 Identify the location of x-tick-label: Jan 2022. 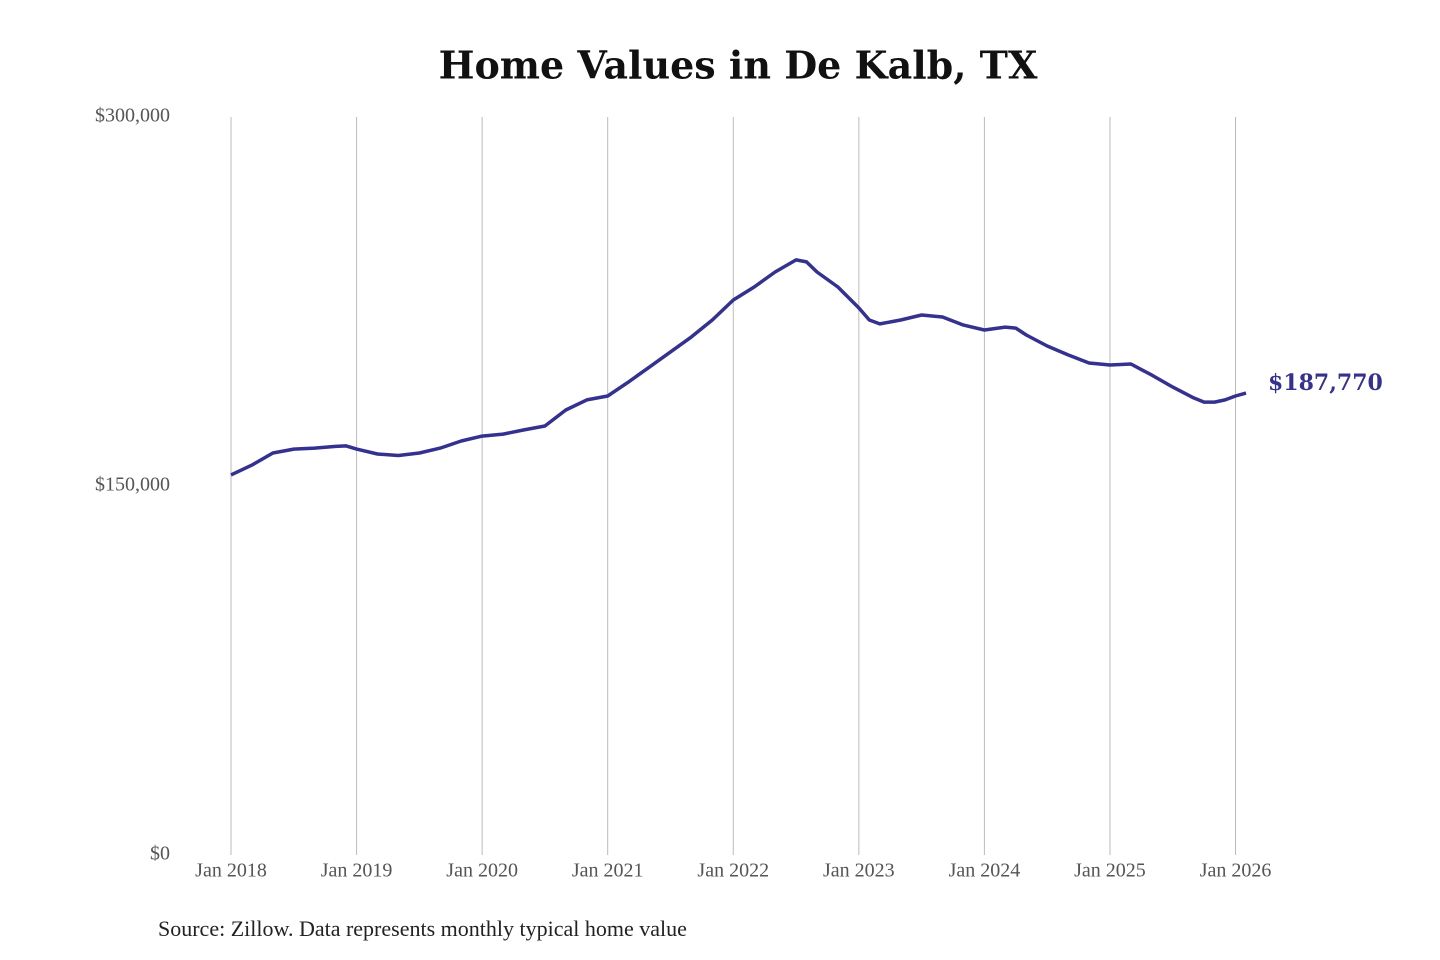
(733, 871).